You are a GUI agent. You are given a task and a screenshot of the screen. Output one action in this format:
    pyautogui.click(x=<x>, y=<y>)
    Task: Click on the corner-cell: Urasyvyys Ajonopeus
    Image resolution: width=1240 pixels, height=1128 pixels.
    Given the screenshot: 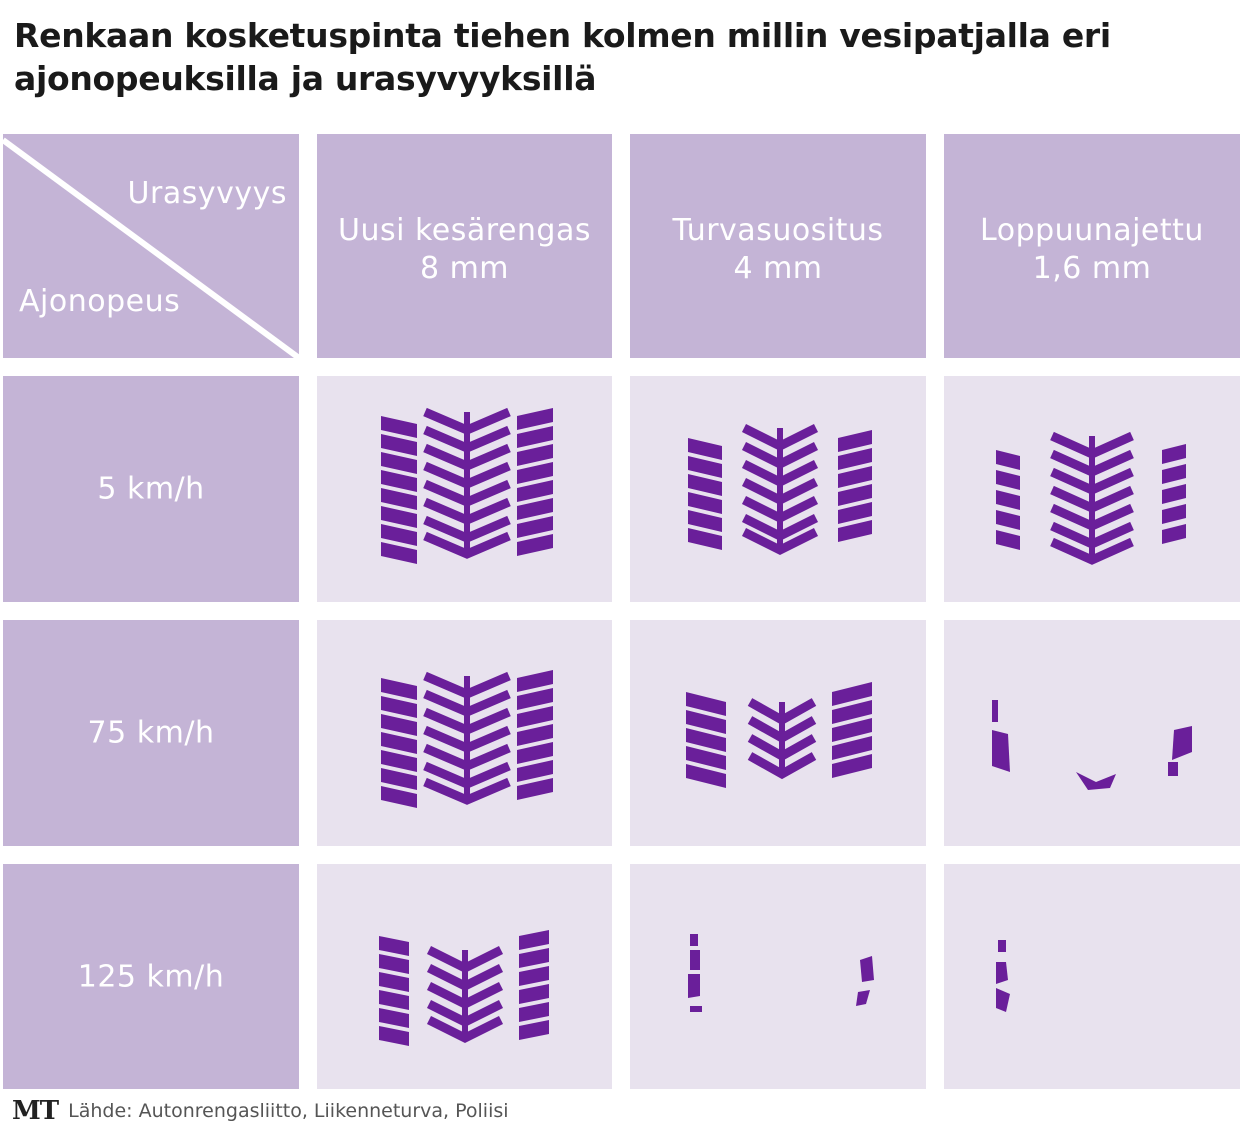 What is the action you would take?
    pyautogui.click(x=151, y=246)
    